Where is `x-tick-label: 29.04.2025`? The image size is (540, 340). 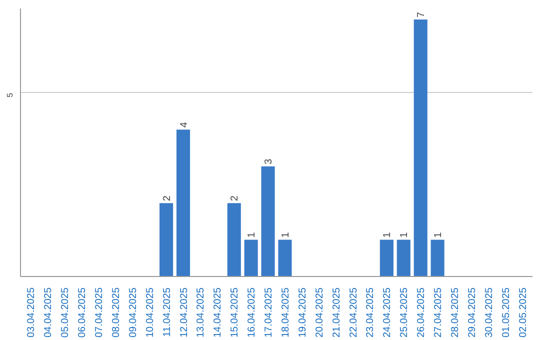 x-tick-label: 29.04.2025 is located at coordinates (472, 312).